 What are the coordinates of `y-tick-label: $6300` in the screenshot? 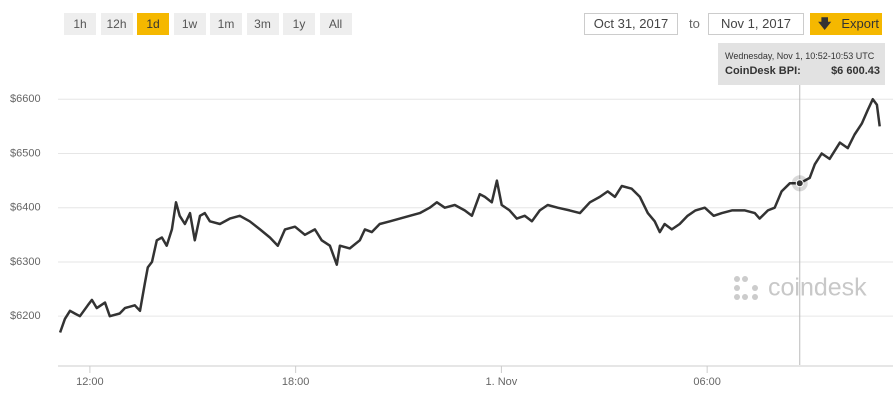 It's located at (25, 262).